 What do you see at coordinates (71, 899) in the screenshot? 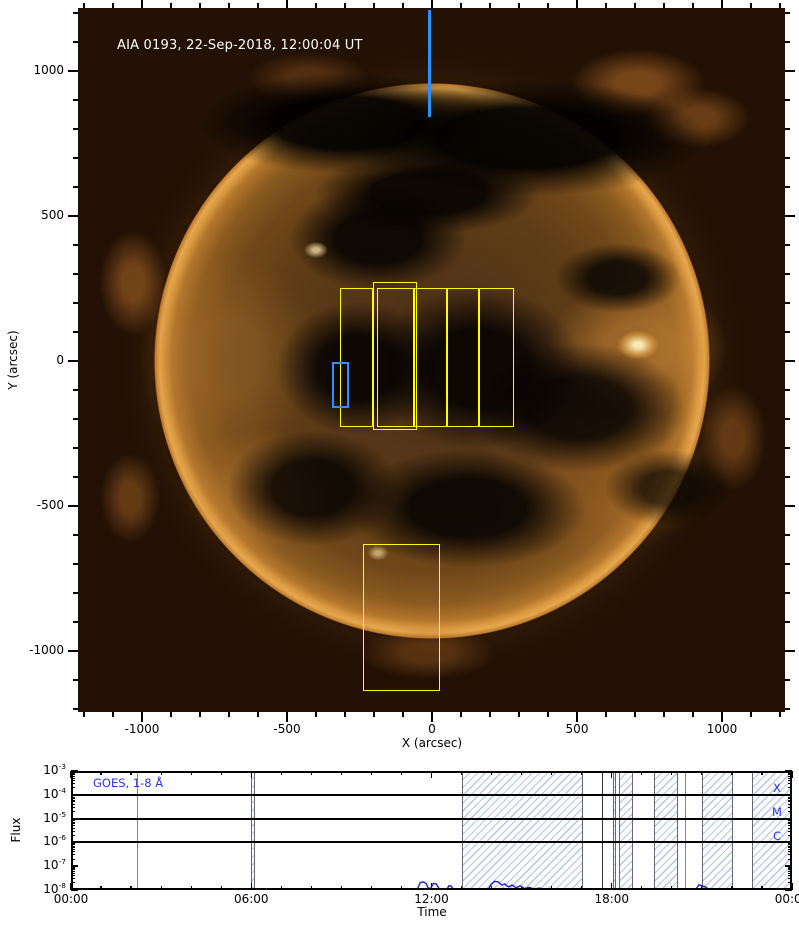
I see `time-tick-label: 00:00` at bounding box center [71, 899].